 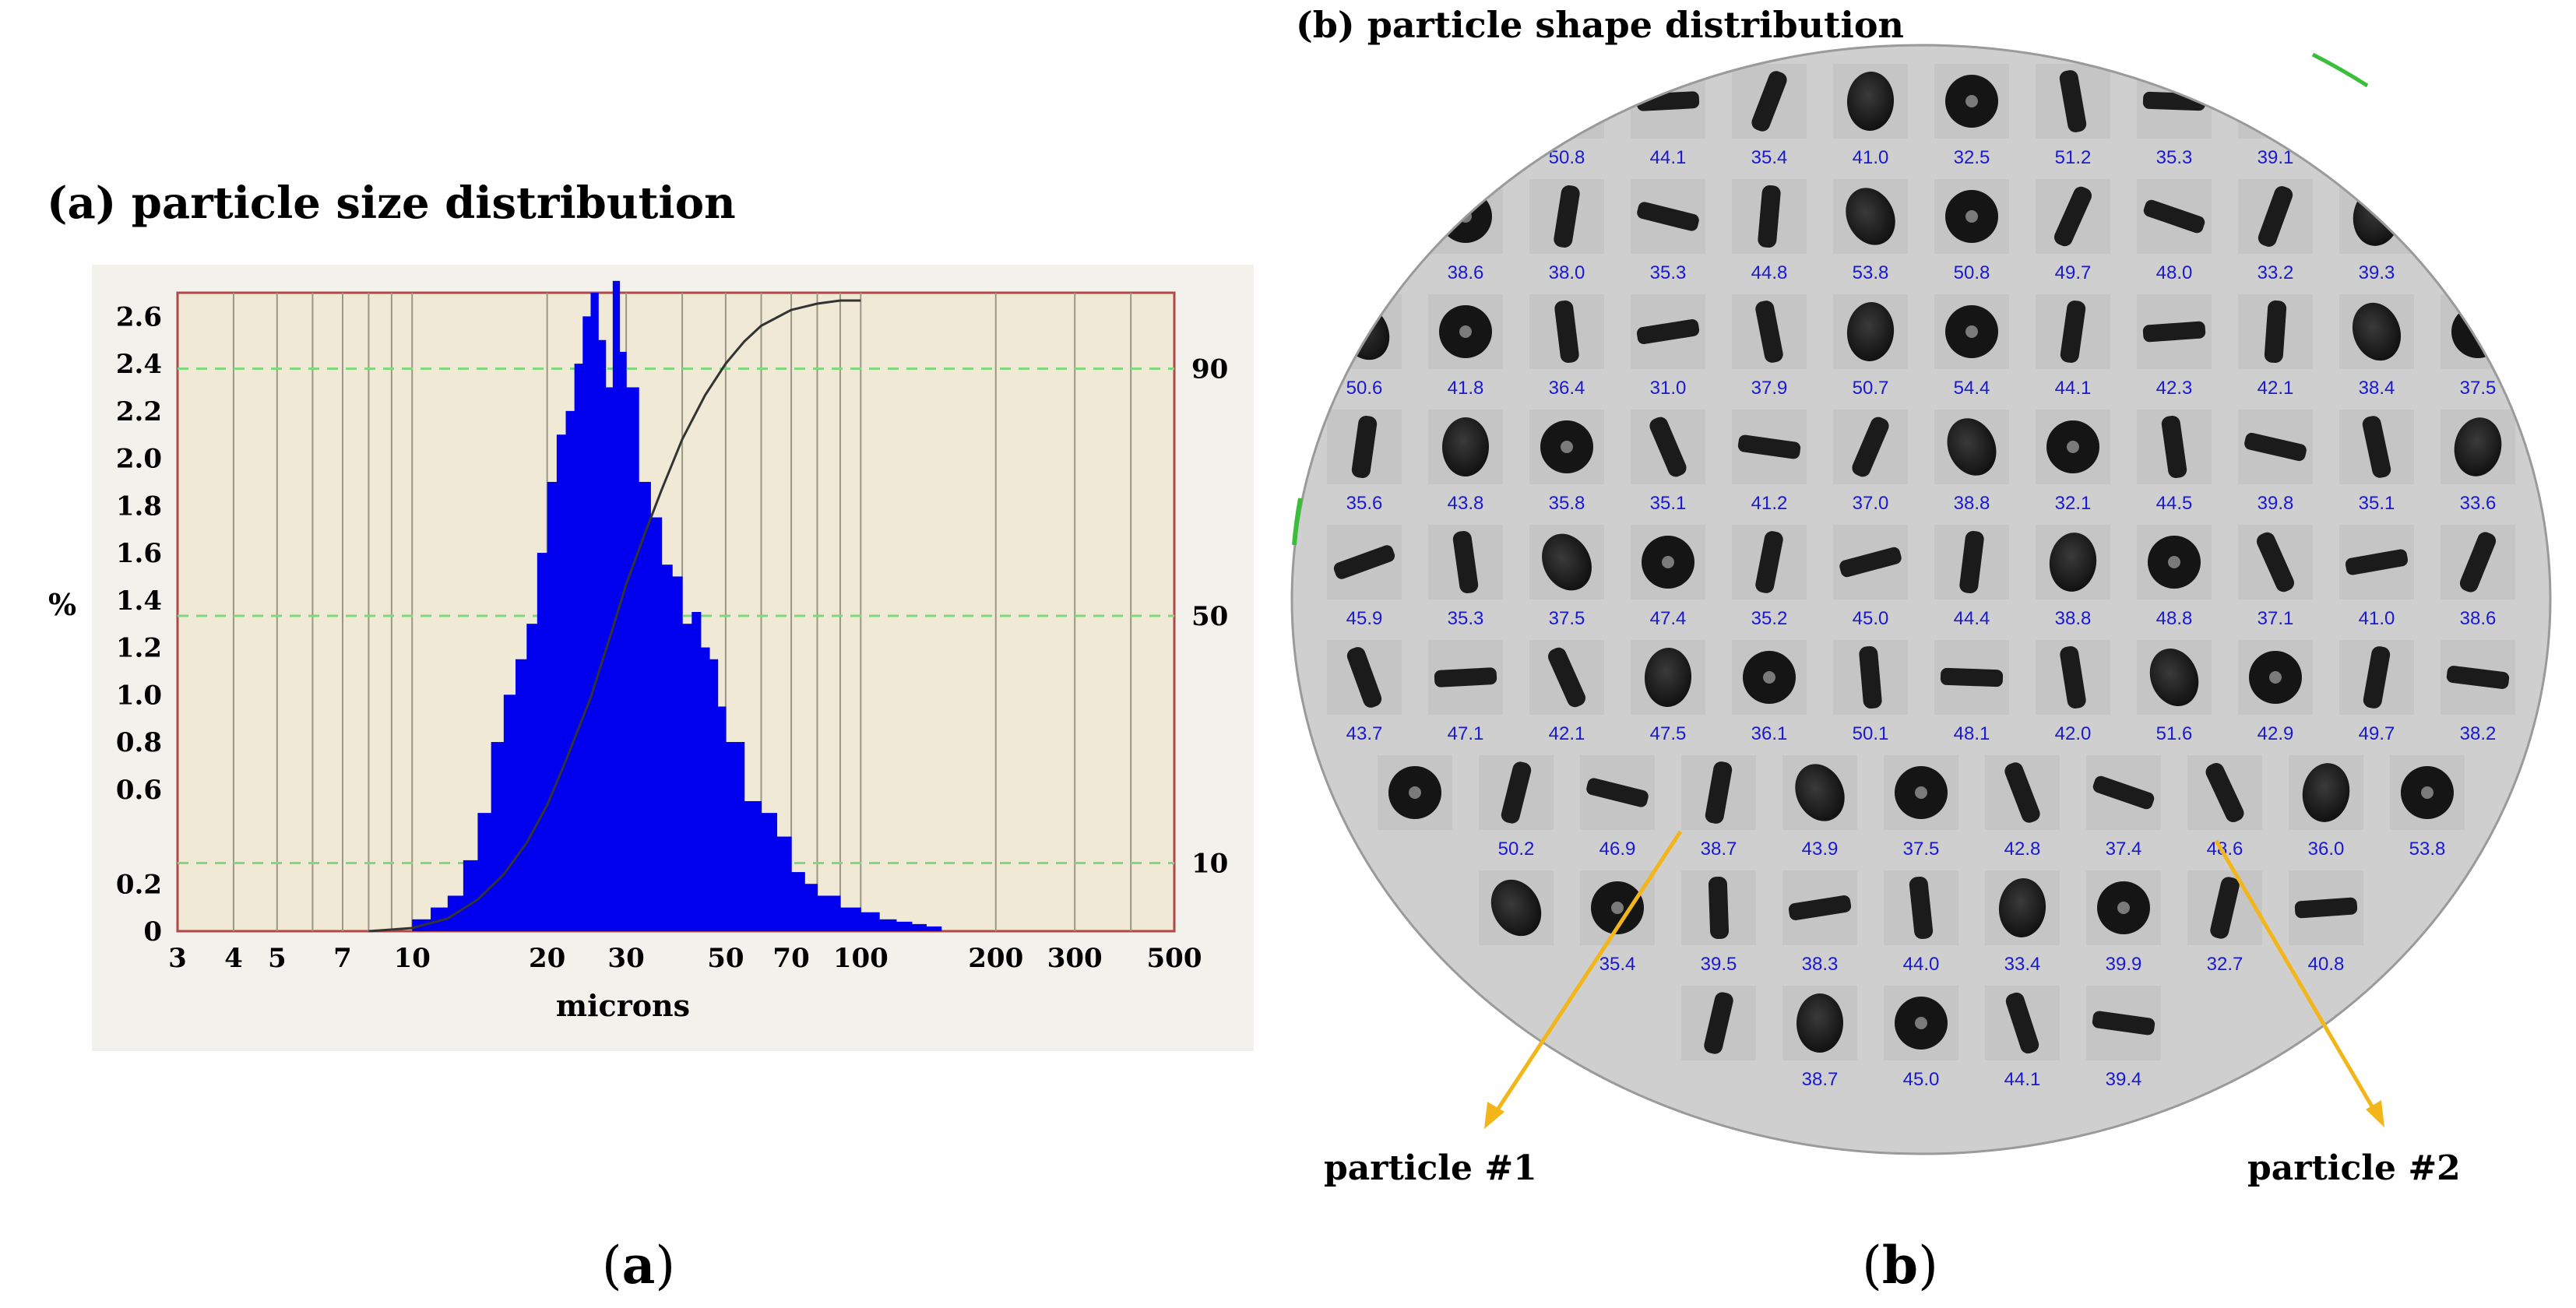 What do you see at coordinates (1466, 734) in the screenshot?
I see `particle-value-label: 47.1` at bounding box center [1466, 734].